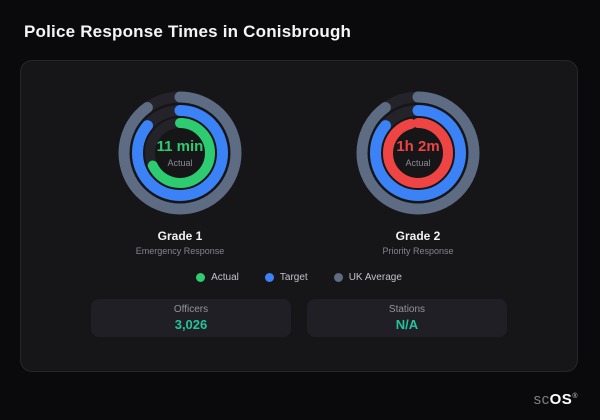 This screenshot has height=420, width=600. I want to click on gauge-grade-1: 11 min Actual Grade 1 Emergency Response, so click(180, 171).